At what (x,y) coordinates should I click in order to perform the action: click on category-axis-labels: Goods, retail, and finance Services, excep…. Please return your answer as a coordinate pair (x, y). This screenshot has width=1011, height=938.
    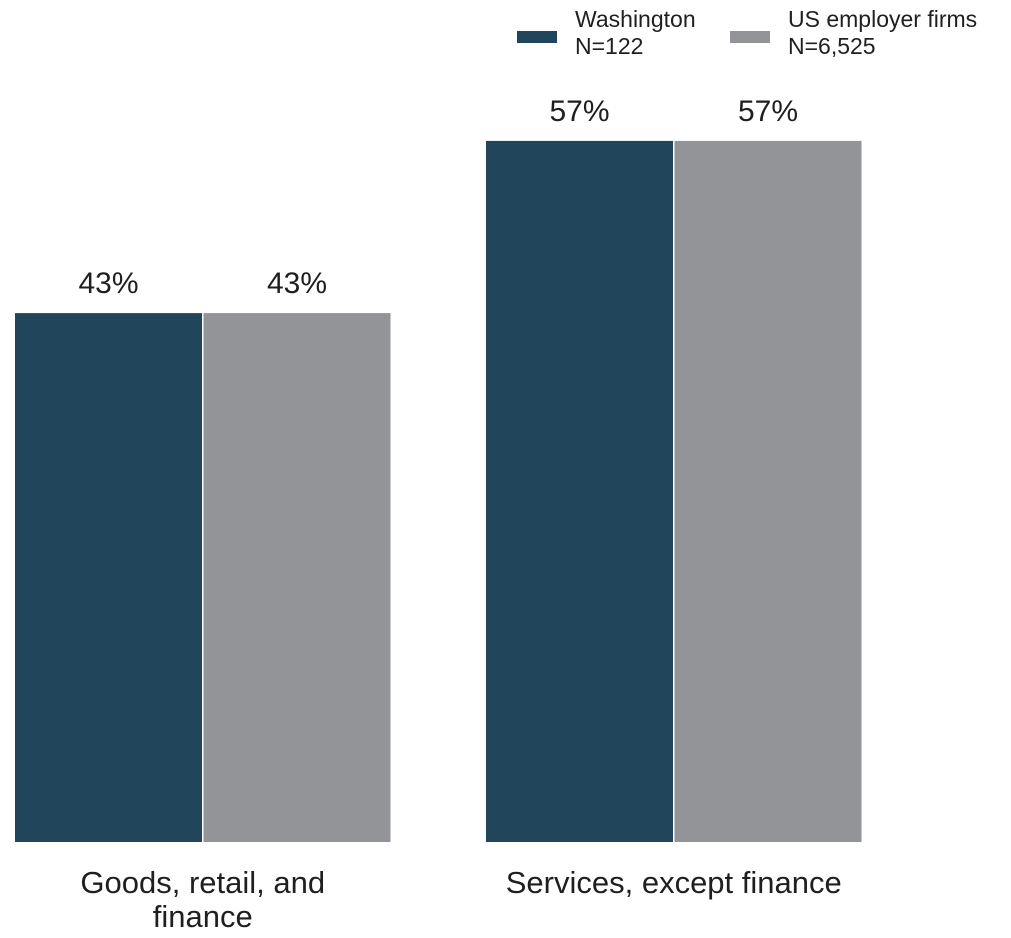
    Looking at the image, I should click on (461, 899).